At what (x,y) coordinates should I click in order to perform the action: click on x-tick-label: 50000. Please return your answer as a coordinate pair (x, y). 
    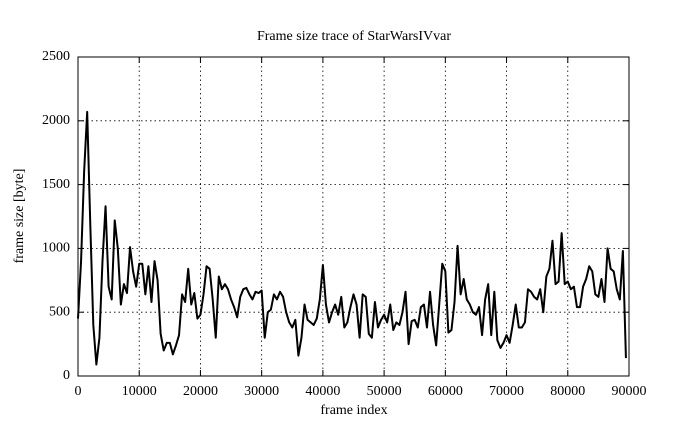
    Looking at the image, I should click on (384, 391).